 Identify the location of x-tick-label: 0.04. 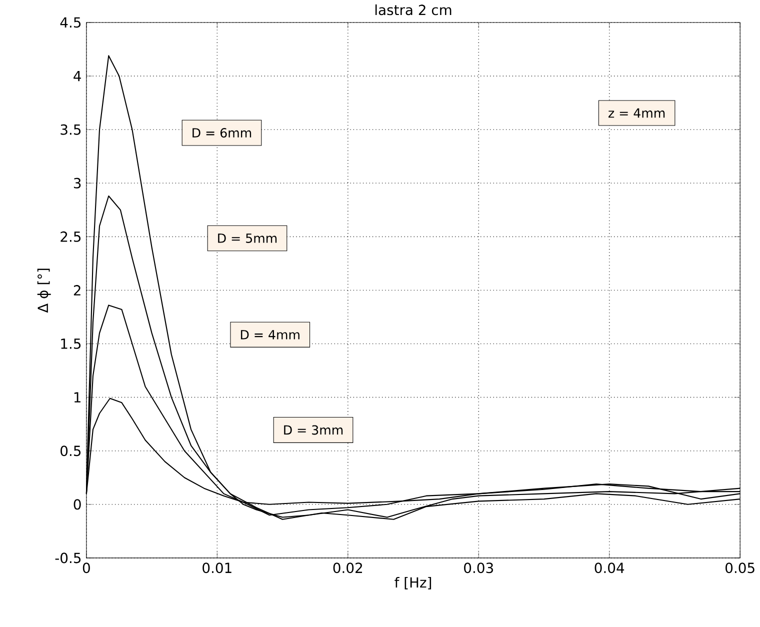
(609, 567).